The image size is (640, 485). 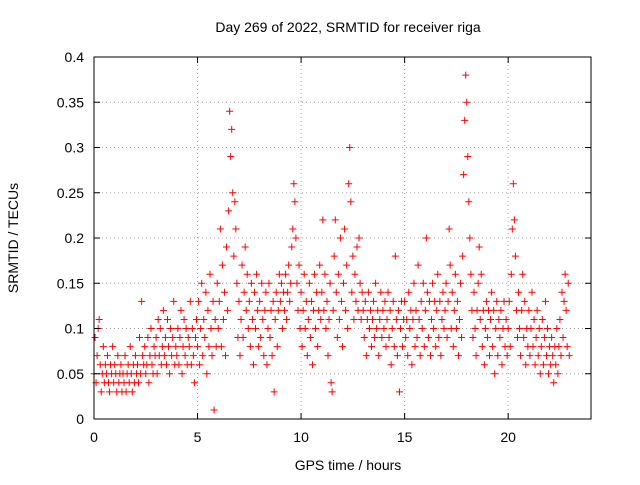 I want to click on x-tick-label: 10, so click(x=301, y=437).